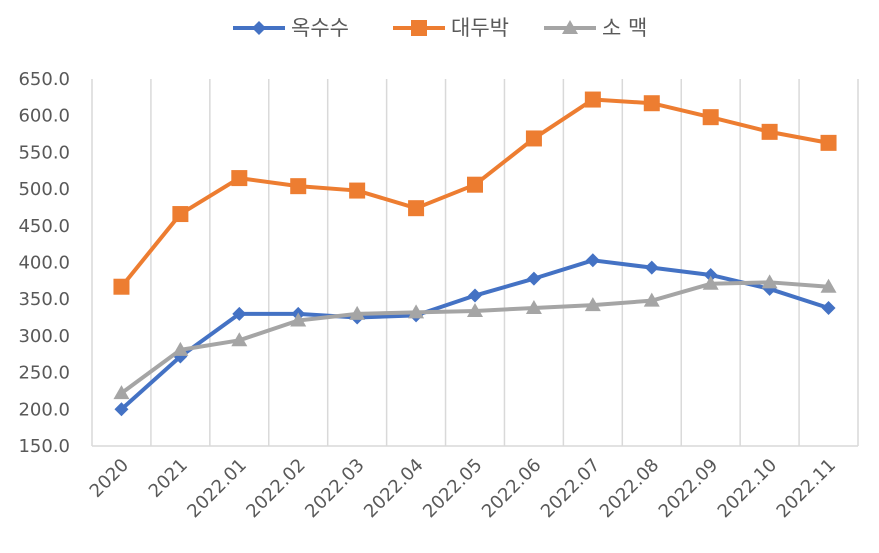 The width and height of the screenshot is (879, 553). What do you see at coordinates (109, 478) in the screenshot?
I see `x-tick-label: 2020` at bounding box center [109, 478].